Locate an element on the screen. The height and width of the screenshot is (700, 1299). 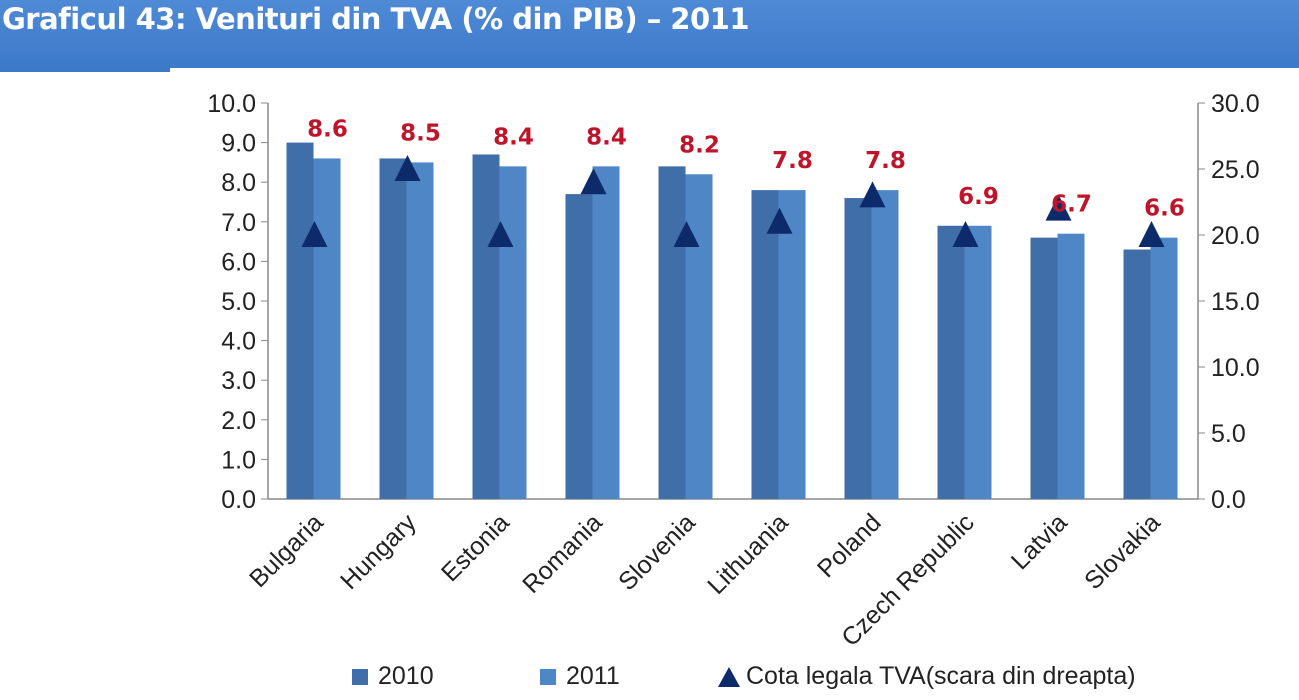
category-label: Slovenia is located at coordinates (657, 552).